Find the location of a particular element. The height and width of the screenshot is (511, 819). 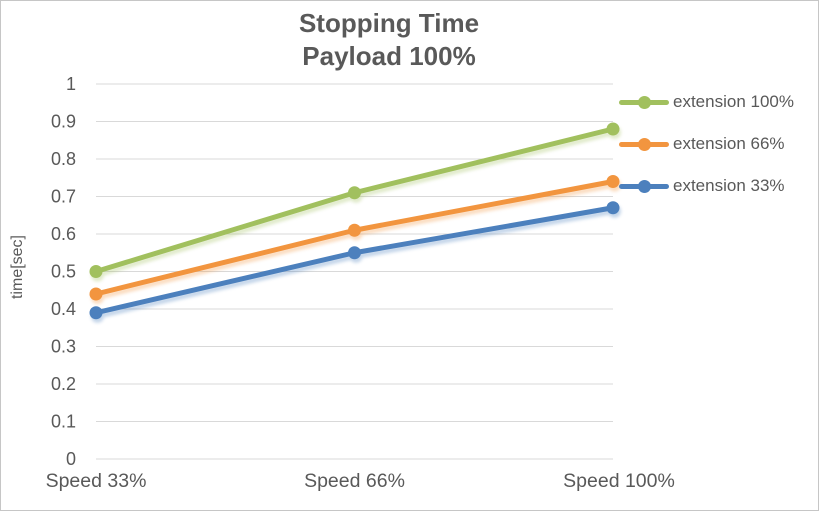

y-tick-label: 0.4 is located at coordinates (63, 309).